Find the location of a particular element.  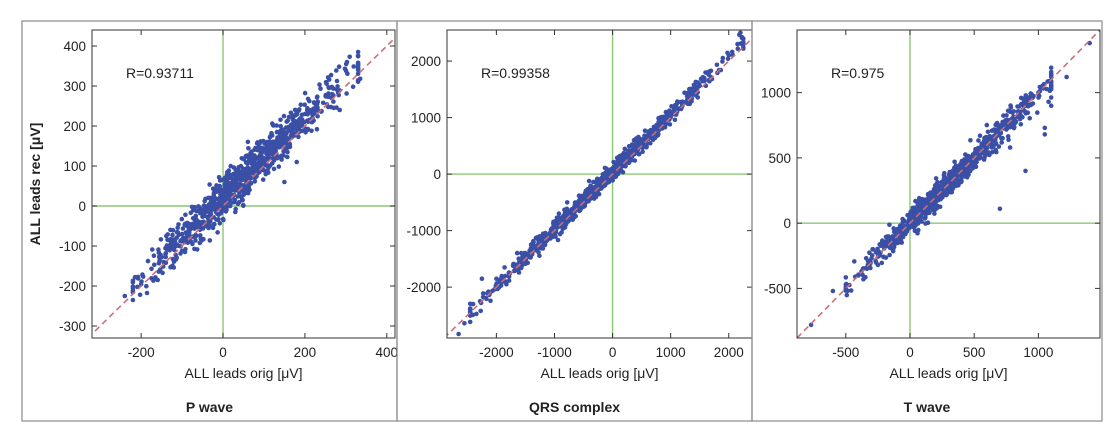

y-tick-label: 0 is located at coordinates (82, 206).